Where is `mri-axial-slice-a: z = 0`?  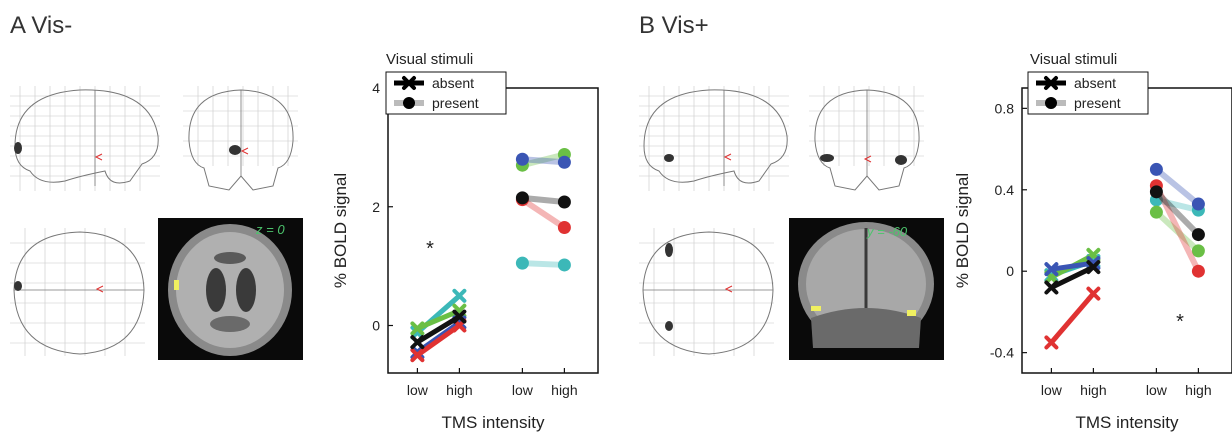
mri-axial-slice-a: z = 0 is located at coordinates (230, 289).